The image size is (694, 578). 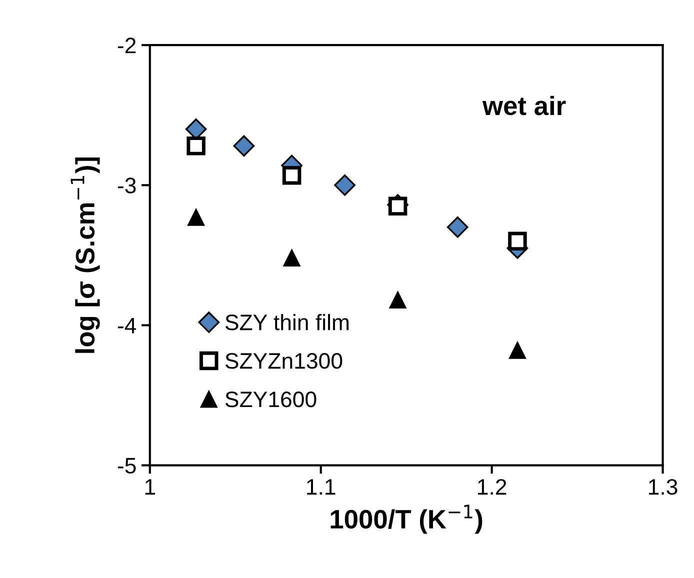 I want to click on y-tick-label: -3, so click(x=127, y=186).